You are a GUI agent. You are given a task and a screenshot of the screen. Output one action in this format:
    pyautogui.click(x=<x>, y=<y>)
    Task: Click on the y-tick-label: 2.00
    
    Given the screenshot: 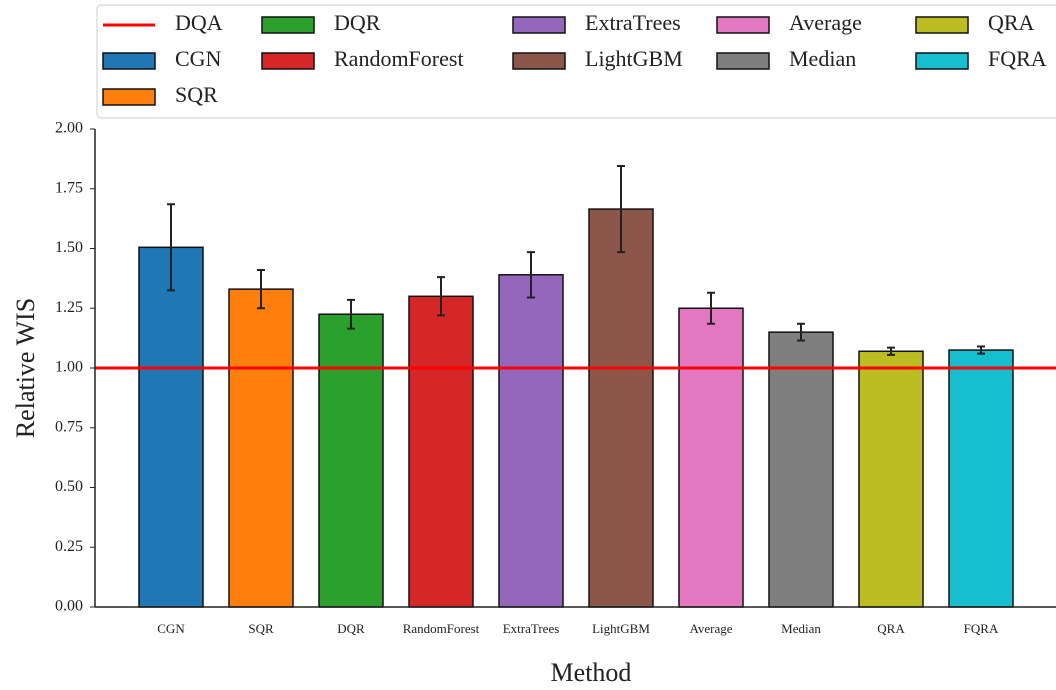 What is the action you would take?
    pyautogui.click(x=69, y=128)
    